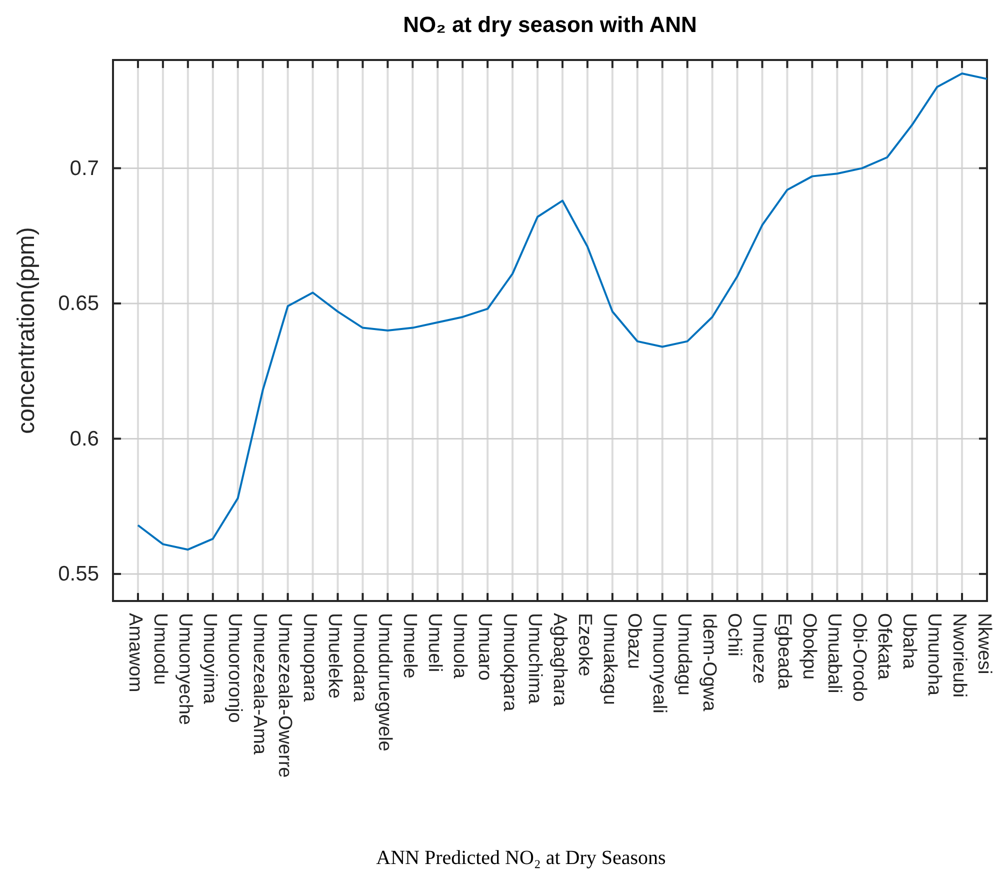 The height and width of the screenshot is (873, 995). What do you see at coordinates (709, 662) in the screenshot?
I see `x-tick-label: Idem-Ogwa` at bounding box center [709, 662].